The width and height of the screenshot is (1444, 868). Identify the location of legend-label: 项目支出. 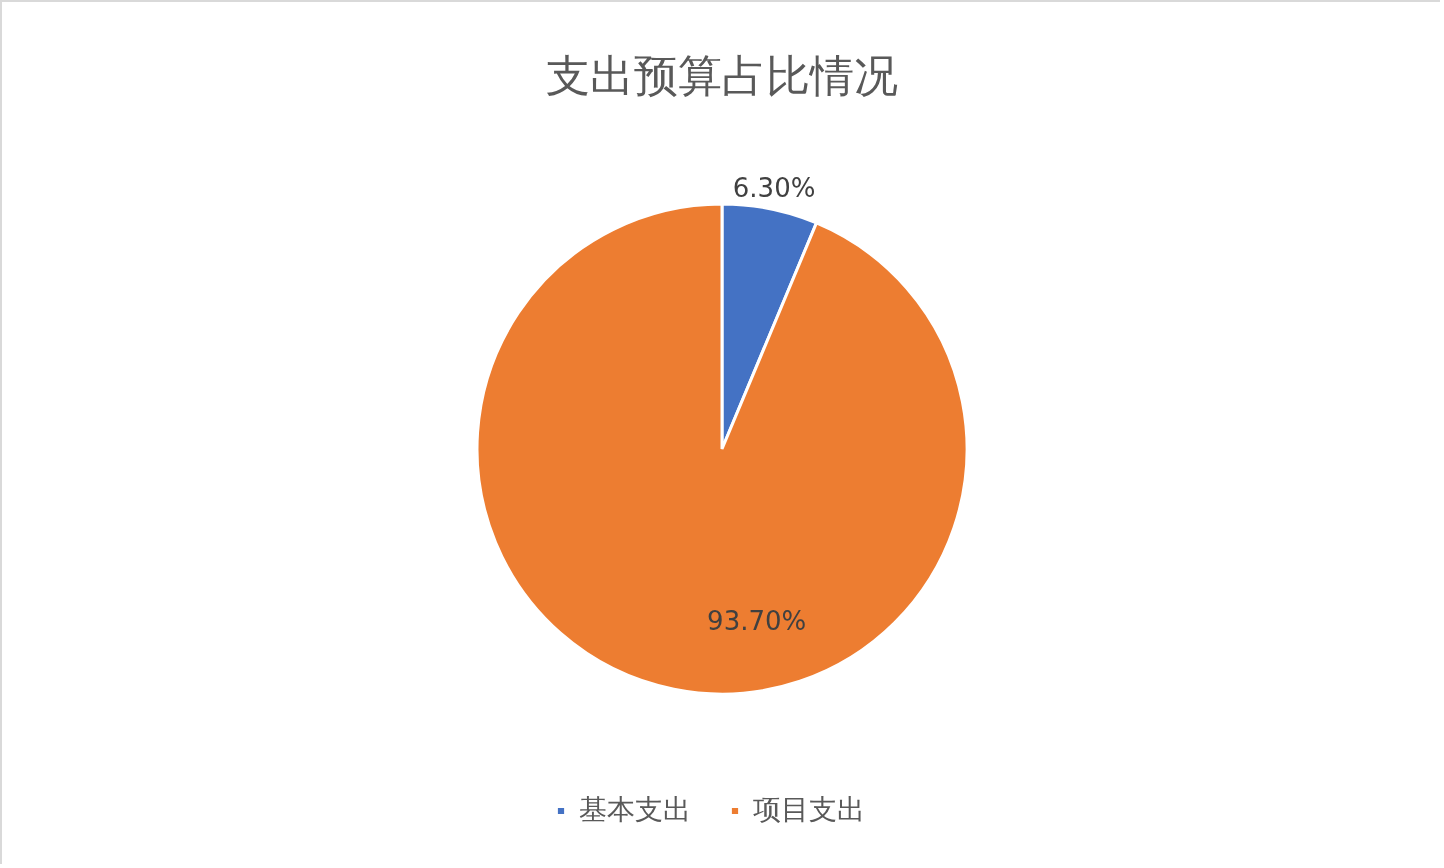
(809, 809).